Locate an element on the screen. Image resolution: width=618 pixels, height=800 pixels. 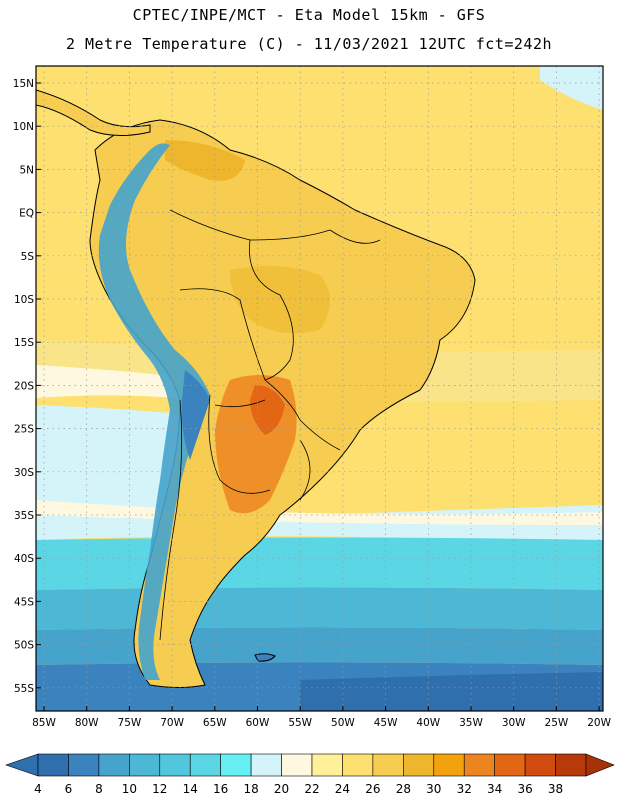
lat-label: 35S is located at coordinates (24, 516).